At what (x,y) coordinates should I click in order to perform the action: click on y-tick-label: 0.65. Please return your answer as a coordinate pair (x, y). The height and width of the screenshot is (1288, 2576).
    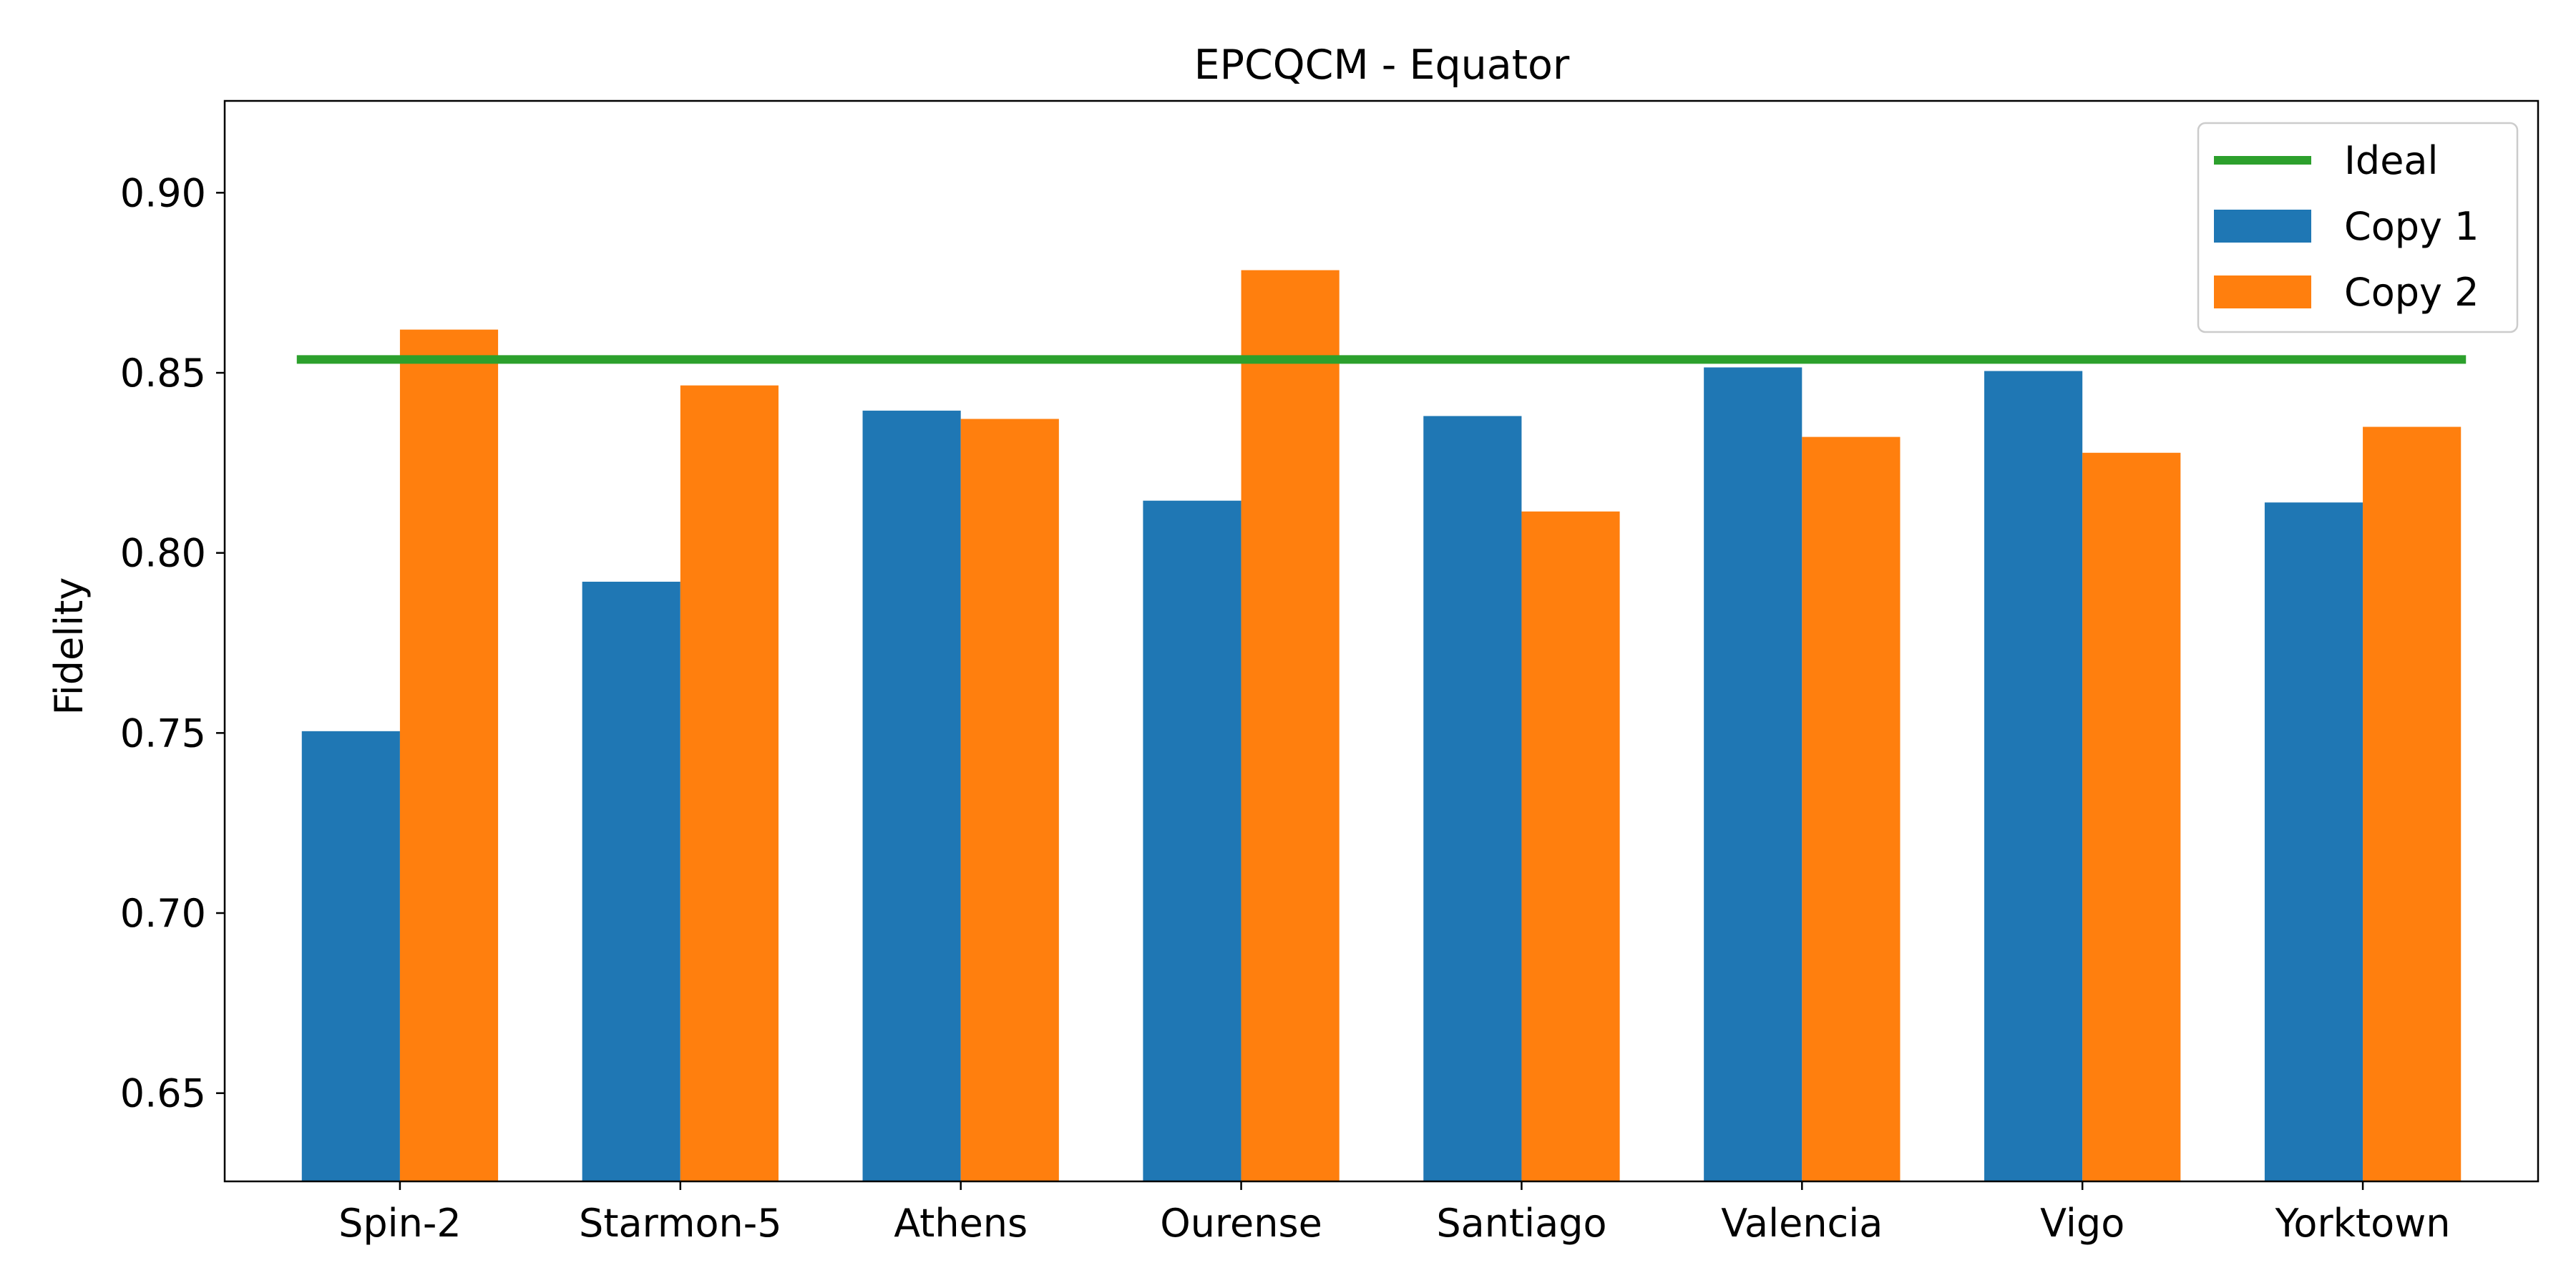
    Looking at the image, I should click on (163, 1093).